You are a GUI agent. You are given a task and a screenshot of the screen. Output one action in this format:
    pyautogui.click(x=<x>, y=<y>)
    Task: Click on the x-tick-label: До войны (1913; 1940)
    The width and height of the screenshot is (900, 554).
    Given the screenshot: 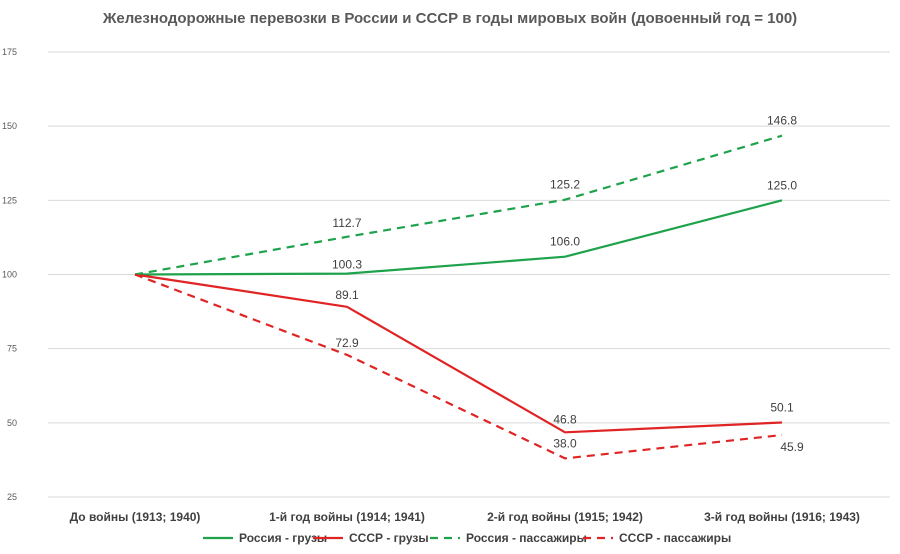 What is the action you would take?
    pyautogui.click(x=135, y=517)
    